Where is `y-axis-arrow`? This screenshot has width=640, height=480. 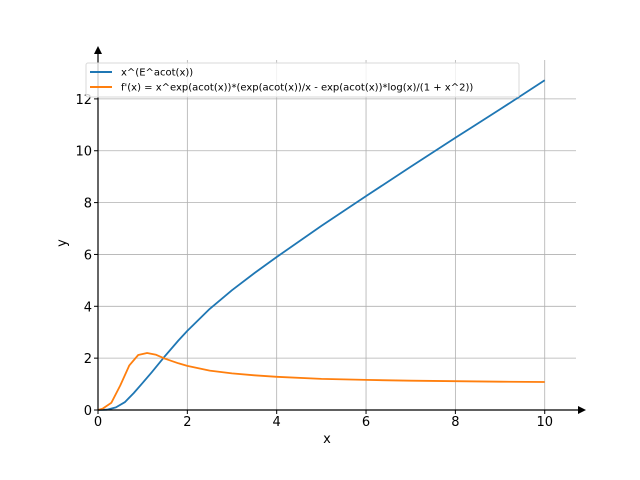
y-axis-arrow is located at coordinates (98, 50).